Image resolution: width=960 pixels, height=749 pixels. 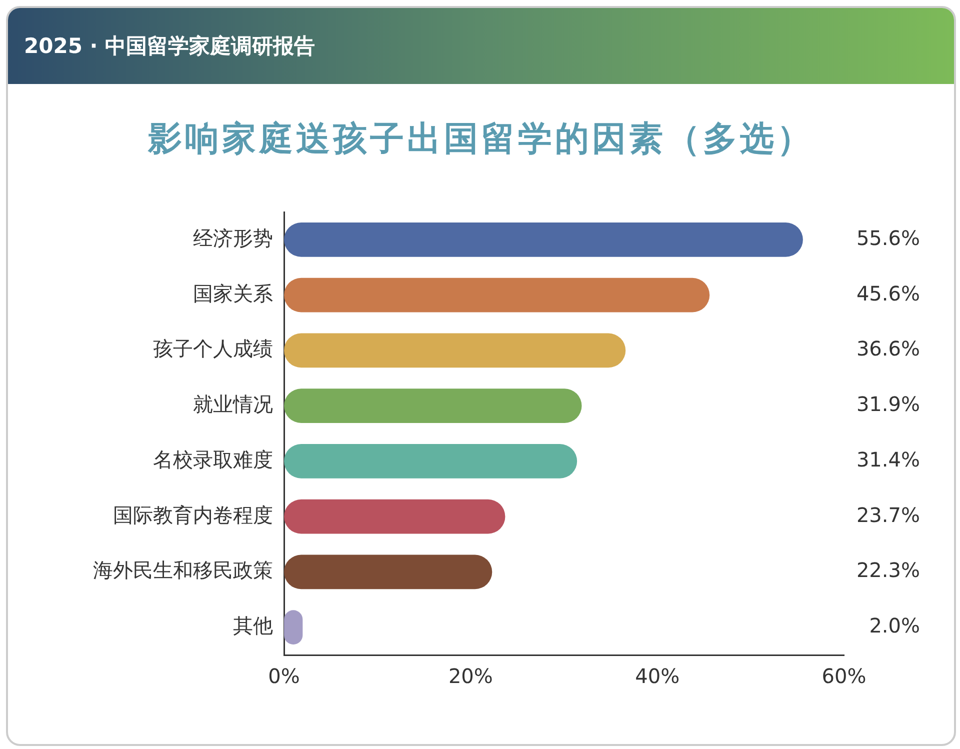 What do you see at coordinates (888, 404) in the screenshot?
I see `data-label: 31.9%` at bounding box center [888, 404].